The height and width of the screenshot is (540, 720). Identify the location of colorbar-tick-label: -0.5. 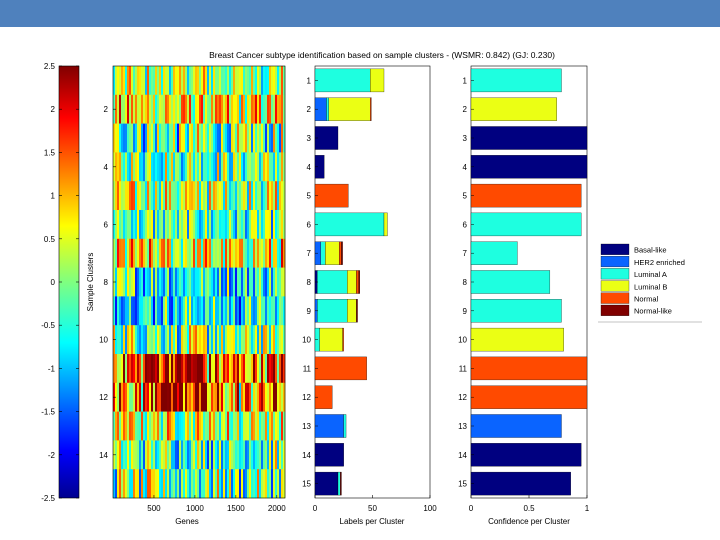
(48, 325).